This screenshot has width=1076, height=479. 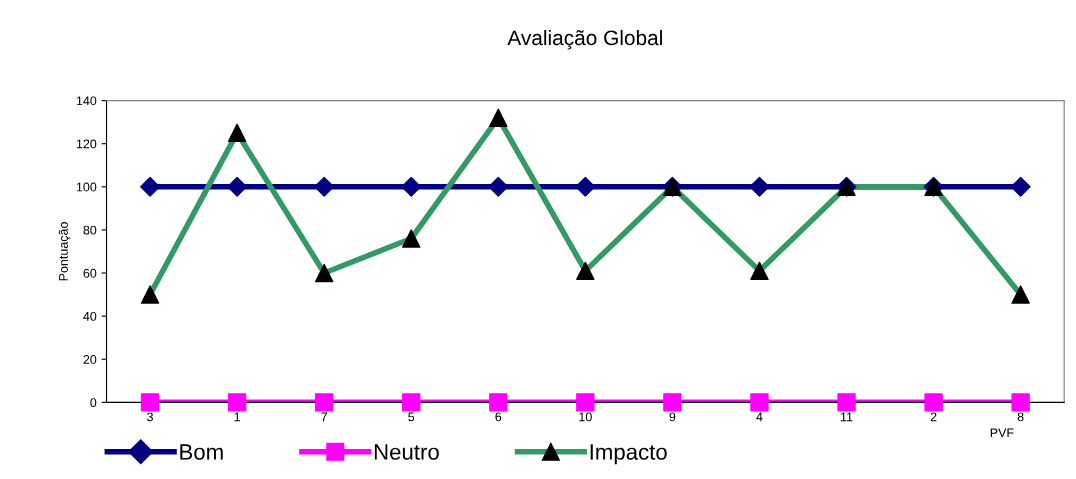 What do you see at coordinates (90, 230) in the screenshot?
I see `y-tick-label: 80` at bounding box center [90, 230].